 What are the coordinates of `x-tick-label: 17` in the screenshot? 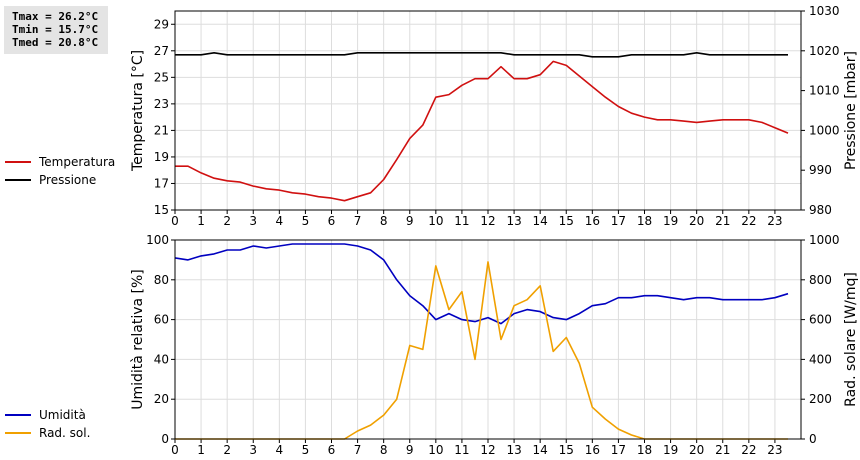 It's located at (618, 450).